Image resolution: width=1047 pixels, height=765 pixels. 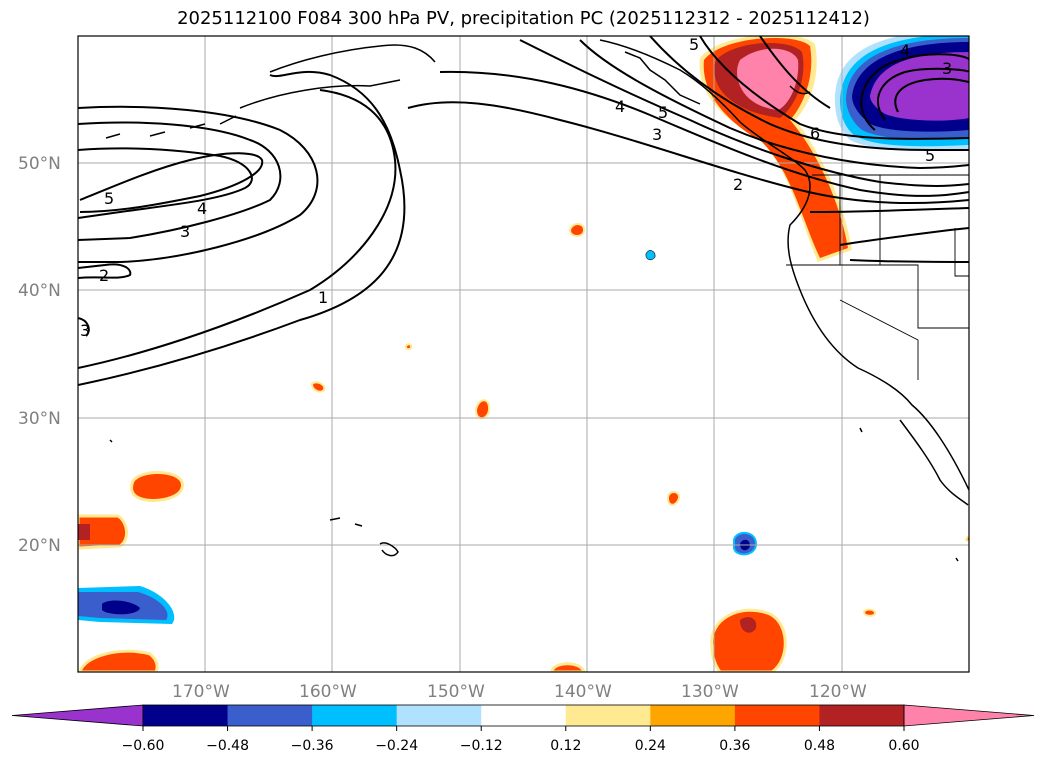 I want to click on colorbar-border, so click(x=523, y=715).